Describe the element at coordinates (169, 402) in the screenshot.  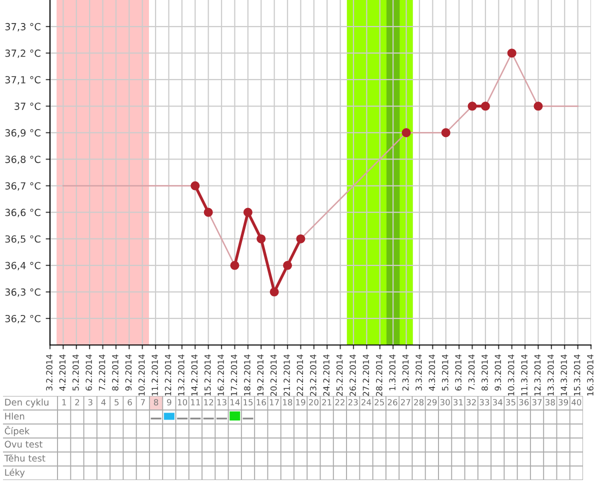
I see `x-tick-label: 9` at that location.